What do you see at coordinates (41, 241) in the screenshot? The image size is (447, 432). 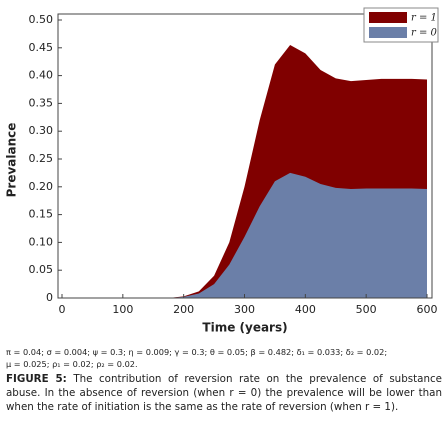 I see `y-tick-label: 0.10` at bounding box center [41, 241].